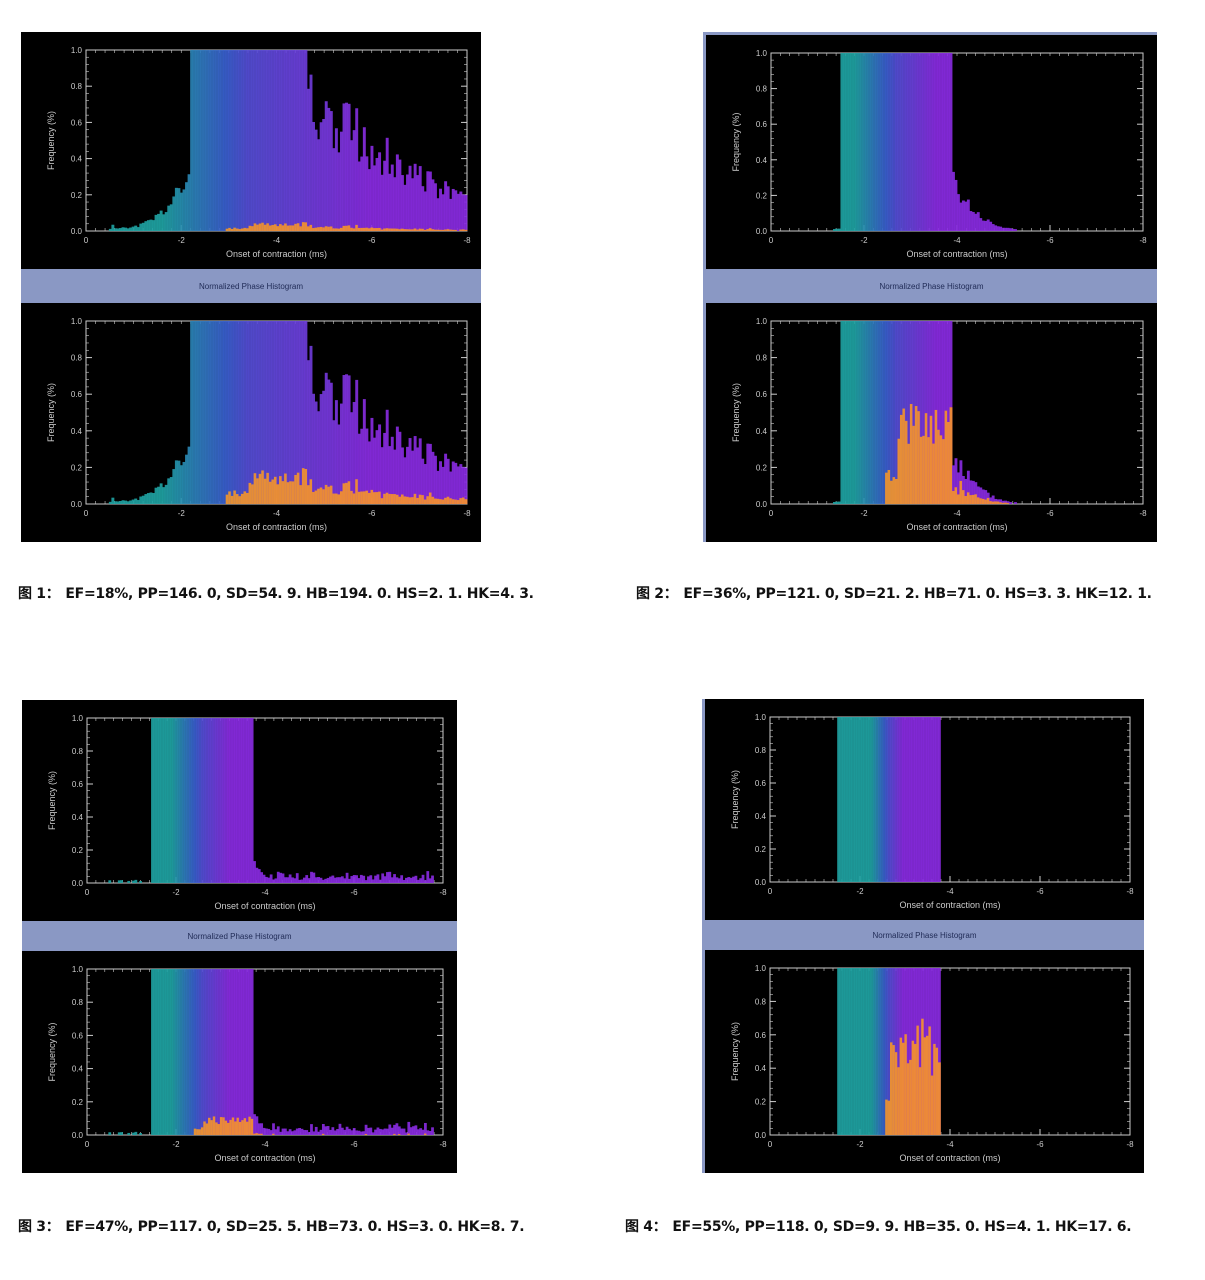 The height and width of the screenshot is (1280, 1205). Describe the element at coordinates (51, 140) in the screenshot. I see `y-axis-label: Frequency (%)` at that location.